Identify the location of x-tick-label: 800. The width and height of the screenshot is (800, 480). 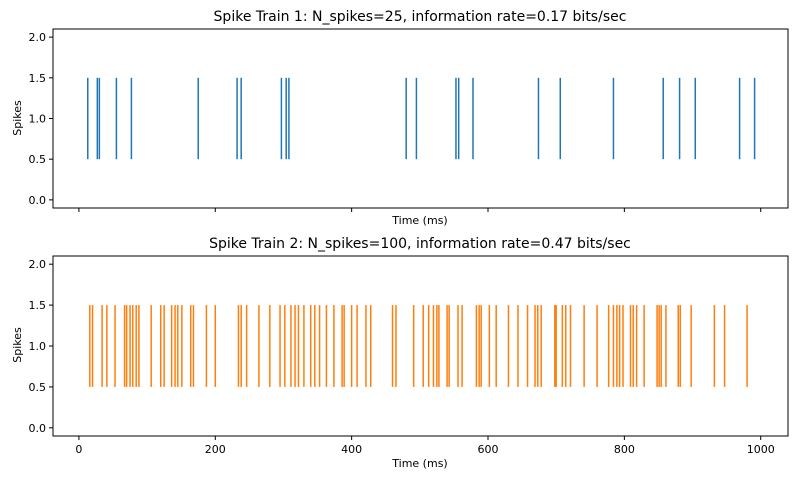
(624, 449).